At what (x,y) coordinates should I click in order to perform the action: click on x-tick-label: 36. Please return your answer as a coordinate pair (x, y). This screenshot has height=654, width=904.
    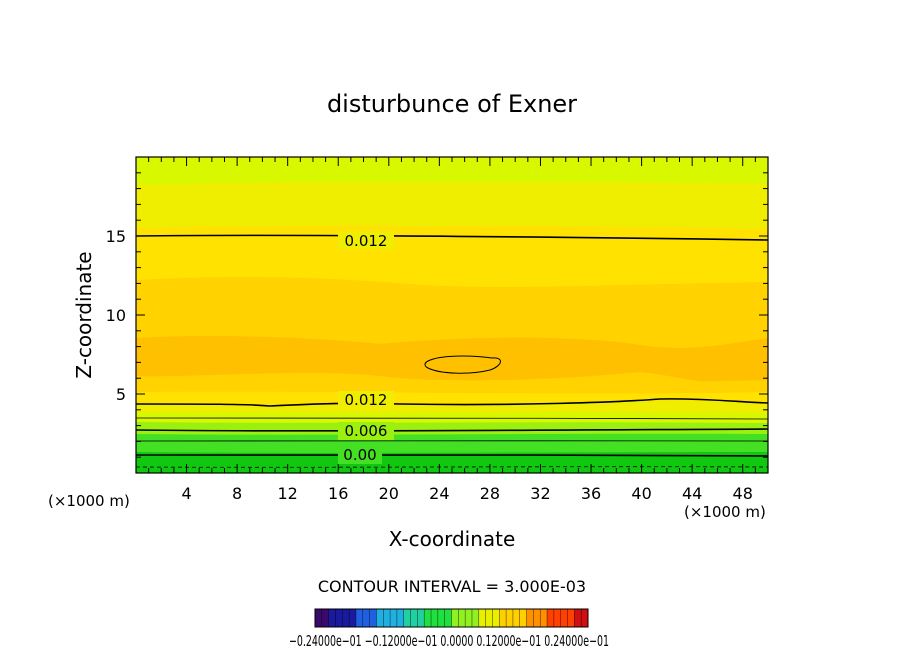
    Looking at the image, I should click on (591, 493).